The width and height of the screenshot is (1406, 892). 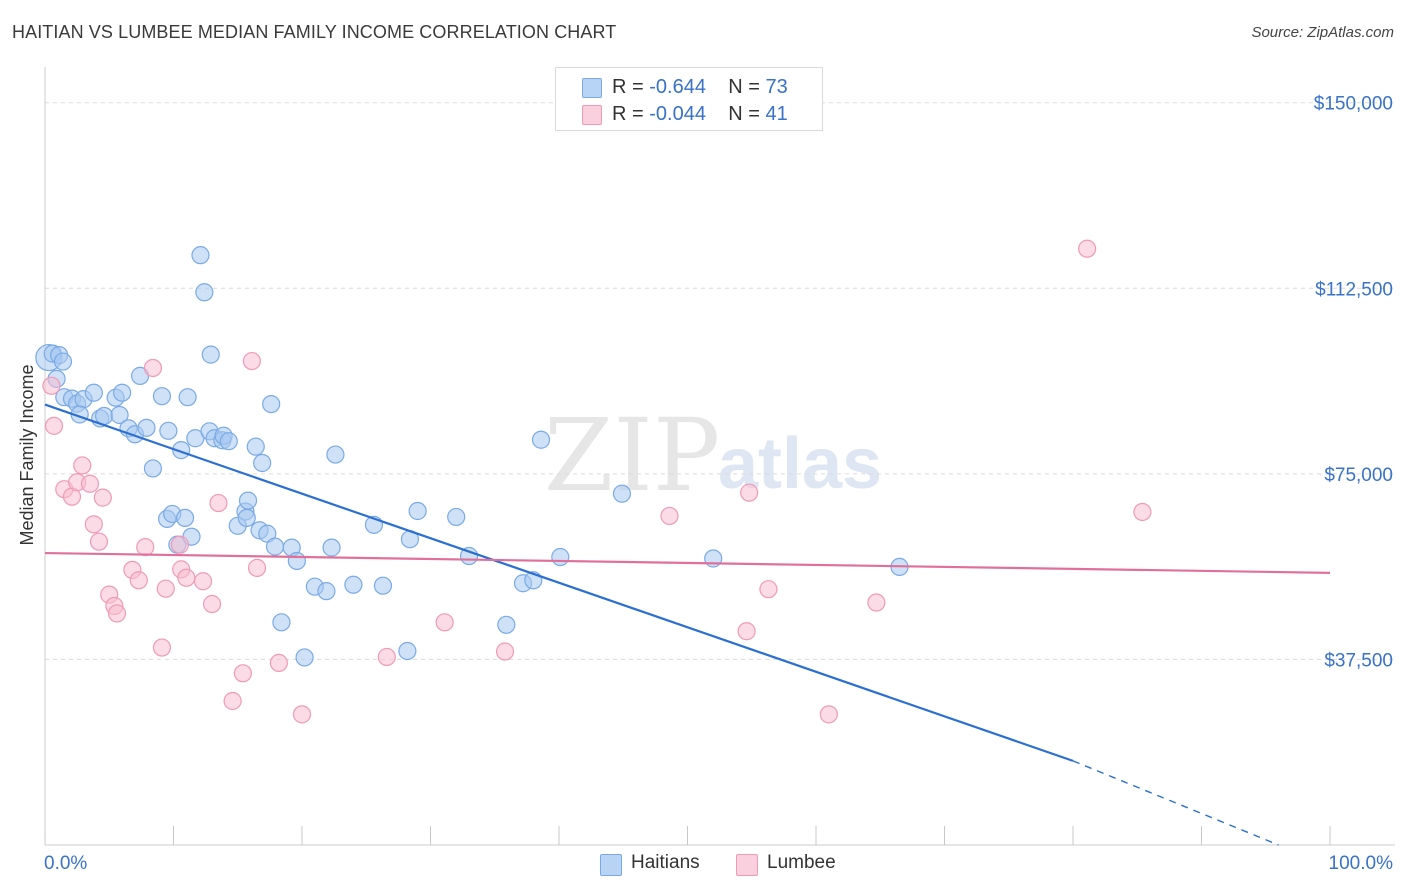 I want to click on bottom-legend-swatch-lumbee, so click(x=747, y=865).